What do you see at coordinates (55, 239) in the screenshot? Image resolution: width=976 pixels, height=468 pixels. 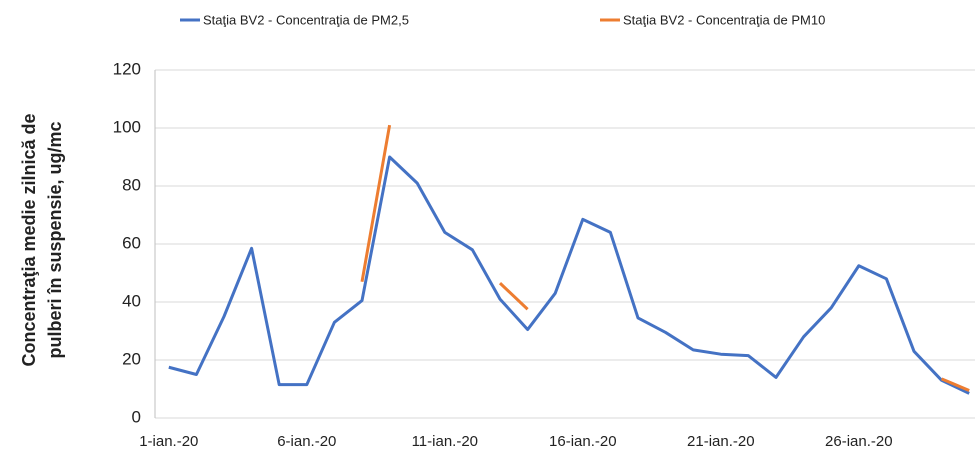 I see `y-axis-title: pulberi în suspensie, ug/mc` at bounding box center [55, 239].